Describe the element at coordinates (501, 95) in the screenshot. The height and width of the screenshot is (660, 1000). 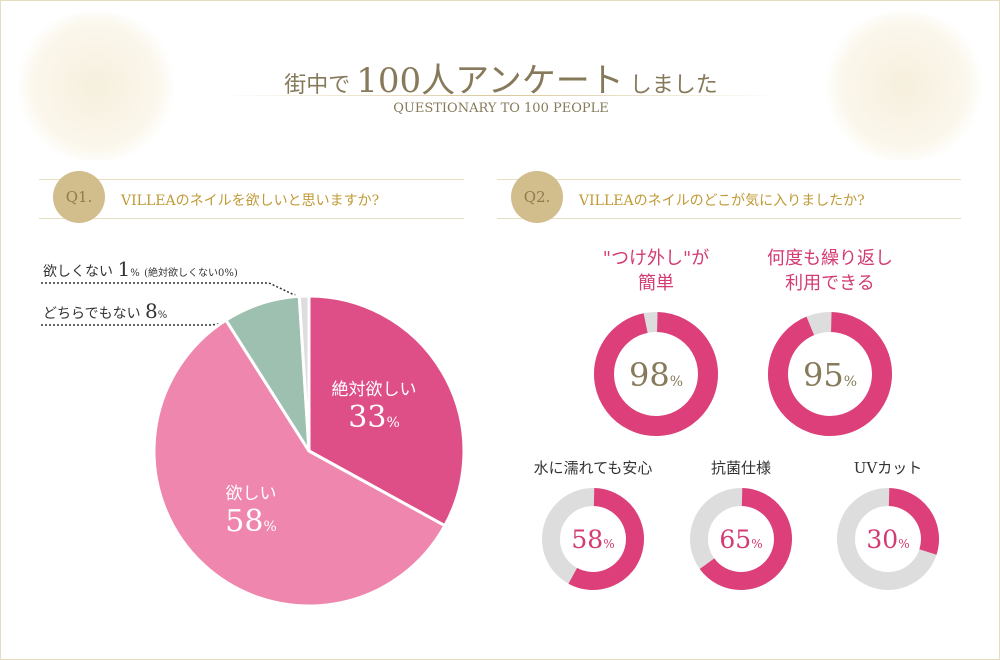
I see `divider` at that location.